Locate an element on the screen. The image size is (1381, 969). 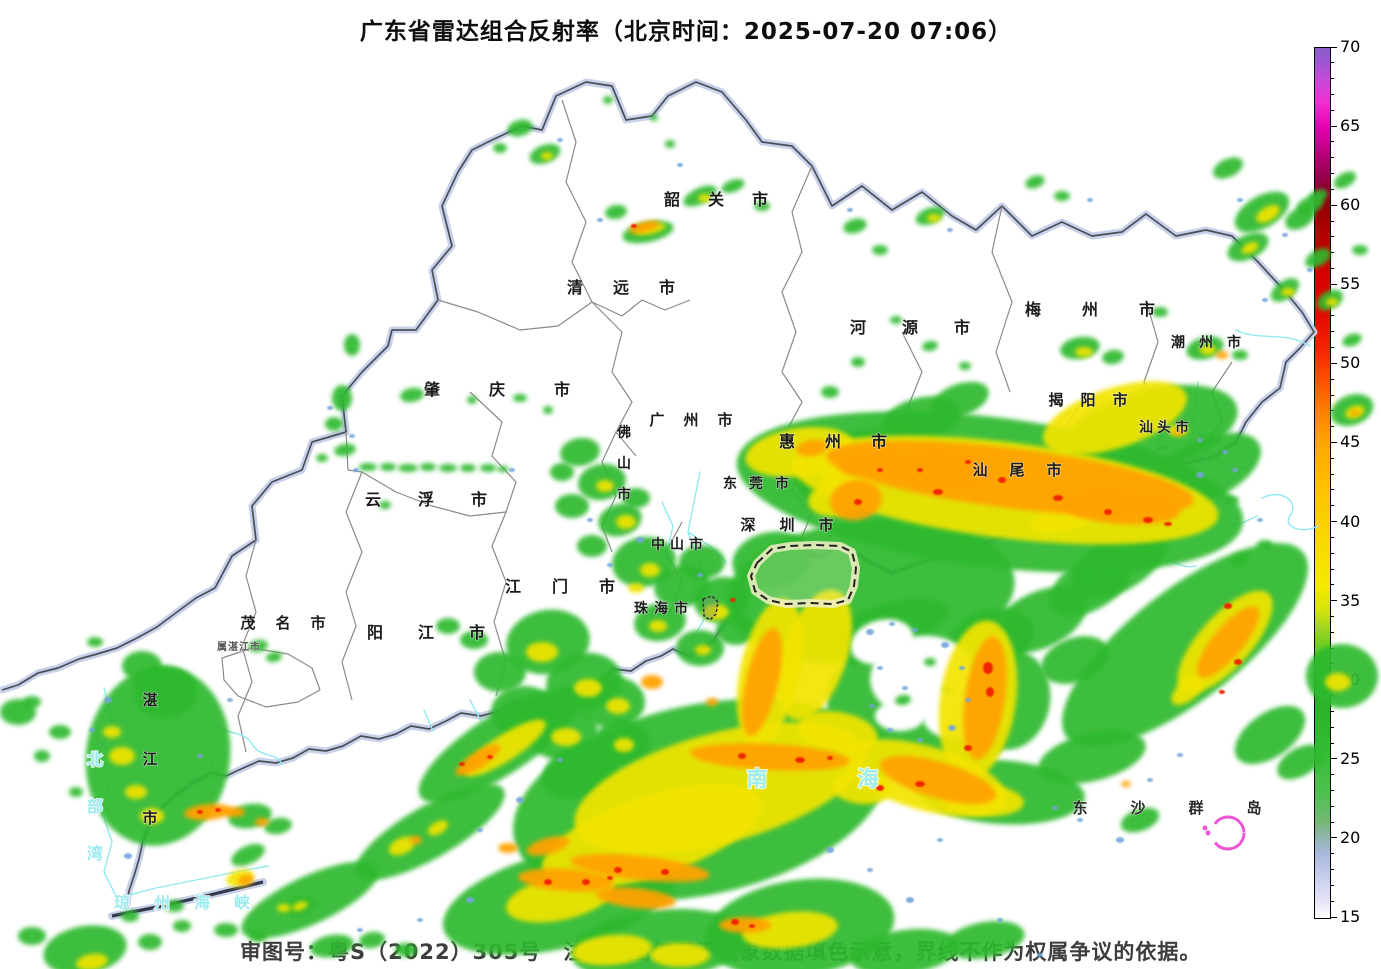
place-label: 佛山市 is located at coordinates (623, 463).